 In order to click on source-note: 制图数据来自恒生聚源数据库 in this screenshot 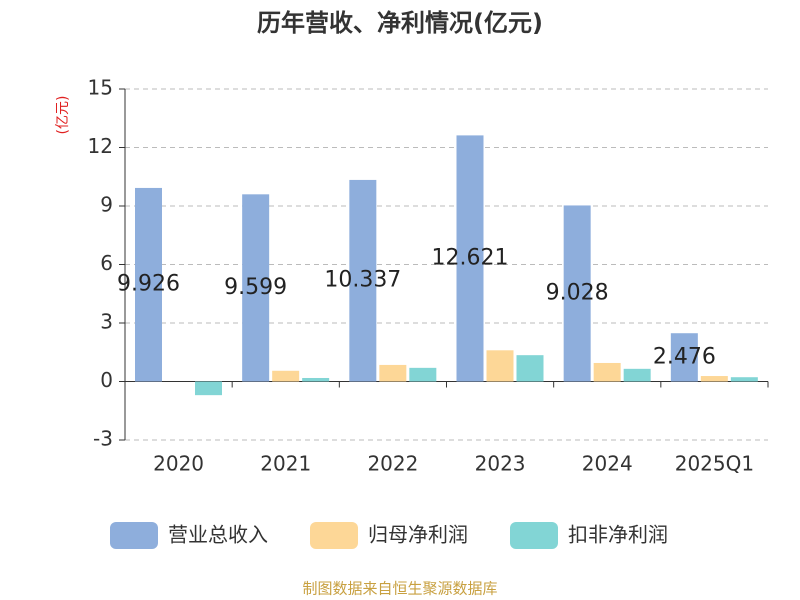, I will do `click(399, 589)`.